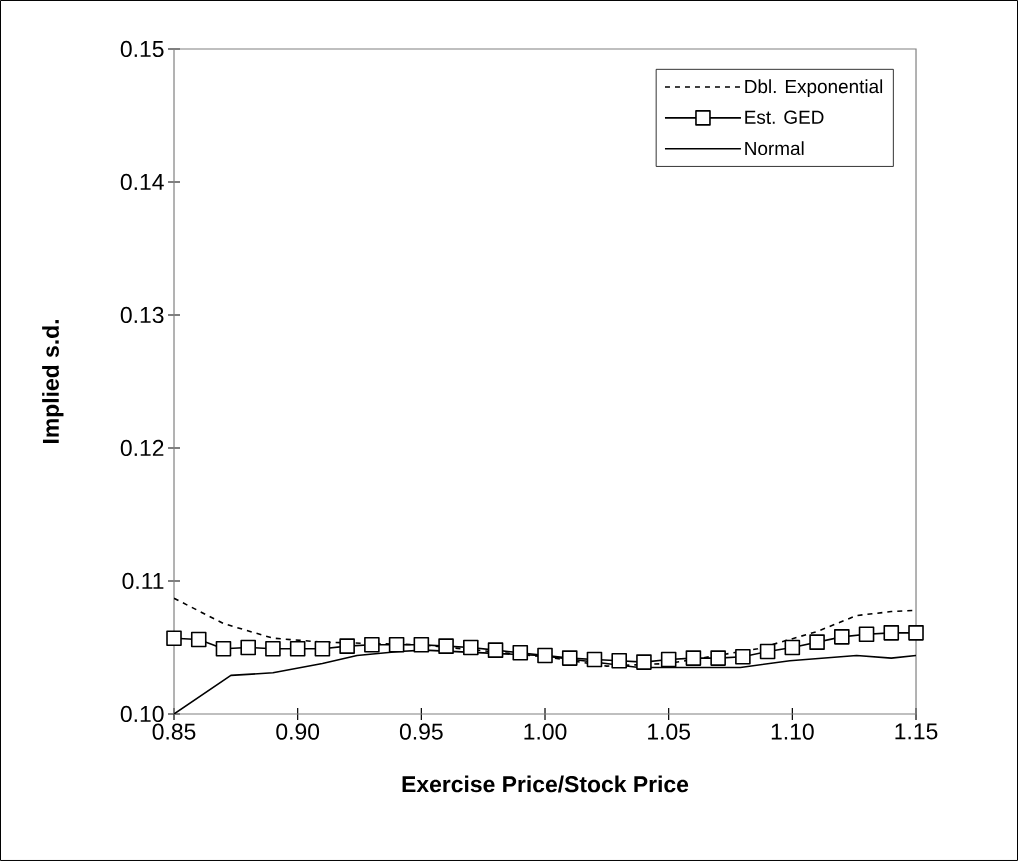 Image resolution: width=1018 pixels, height=861 pixels. I want to click on x-tick-label: 0.95, so click(421, 731).